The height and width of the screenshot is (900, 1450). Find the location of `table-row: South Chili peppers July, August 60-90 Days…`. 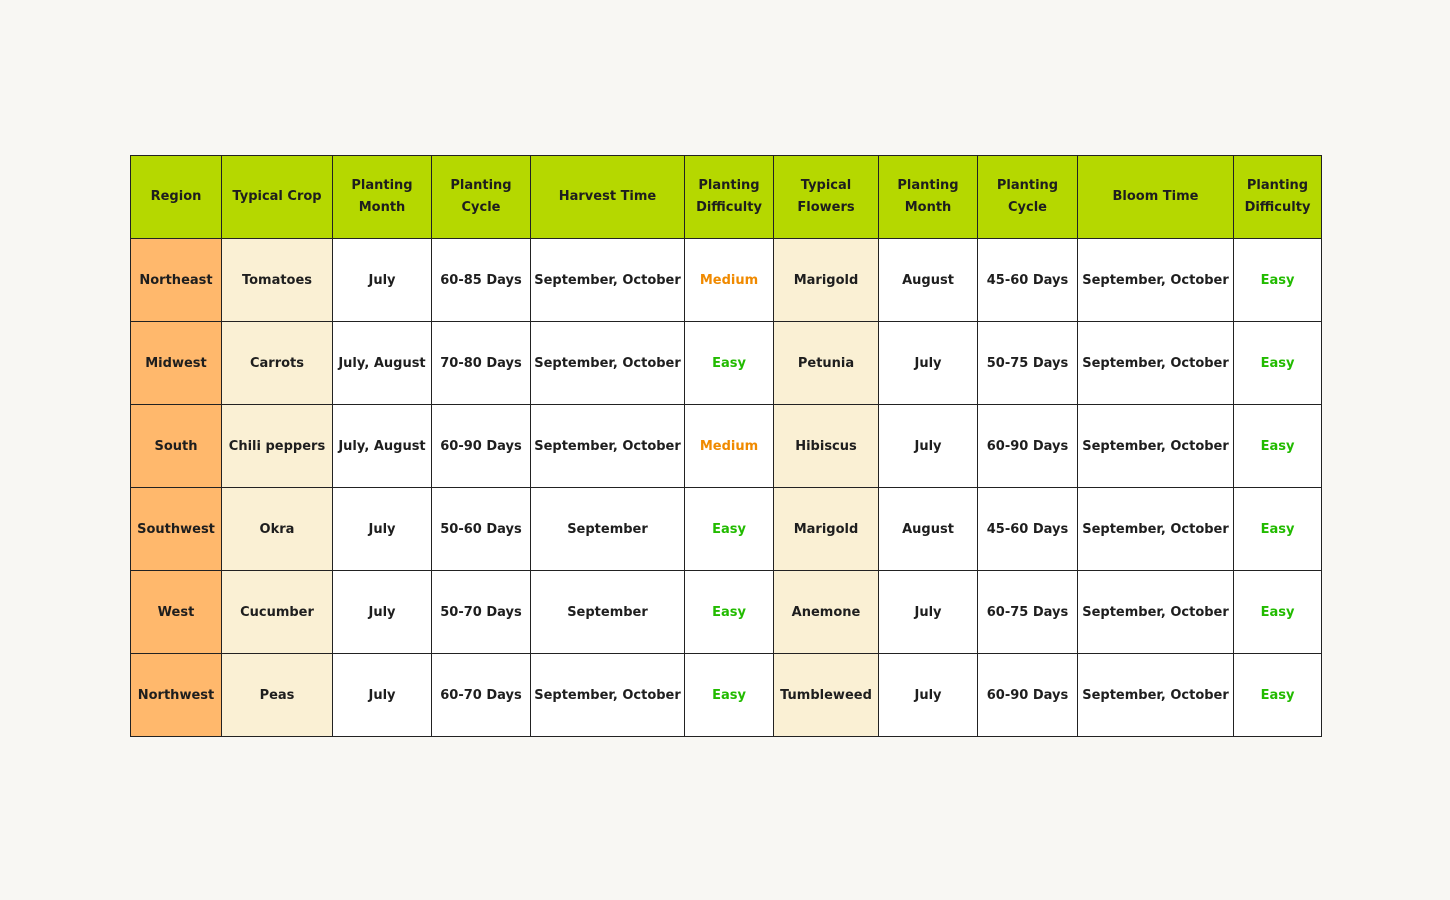

table-row: South Chili peppers July, August 60-90 Days… is located at coordinates (726, 446).